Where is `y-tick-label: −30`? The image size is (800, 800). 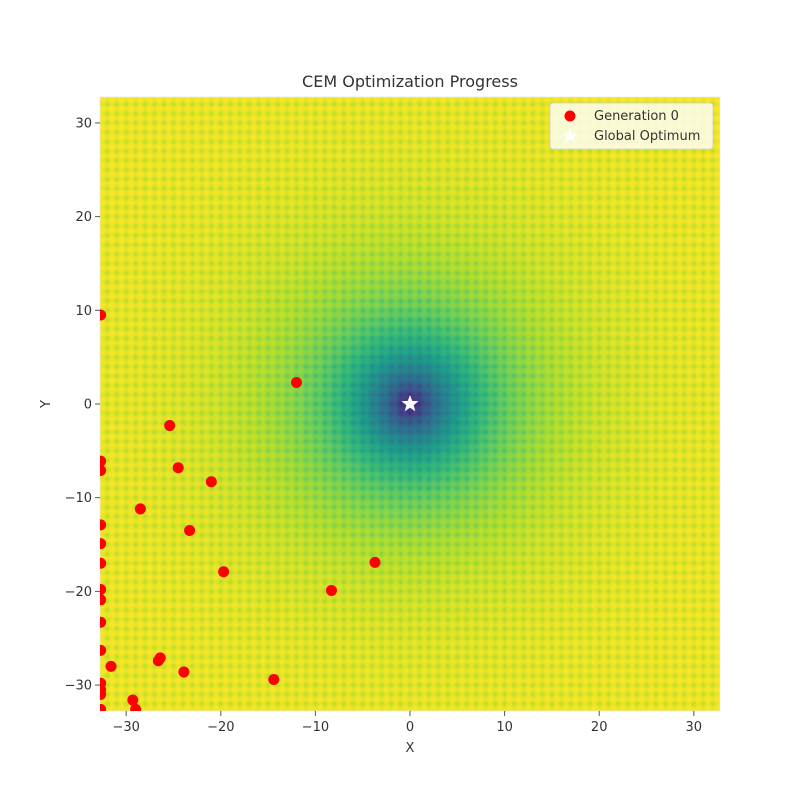
y-tick-label: −30 is located at coordinates (78, 686).